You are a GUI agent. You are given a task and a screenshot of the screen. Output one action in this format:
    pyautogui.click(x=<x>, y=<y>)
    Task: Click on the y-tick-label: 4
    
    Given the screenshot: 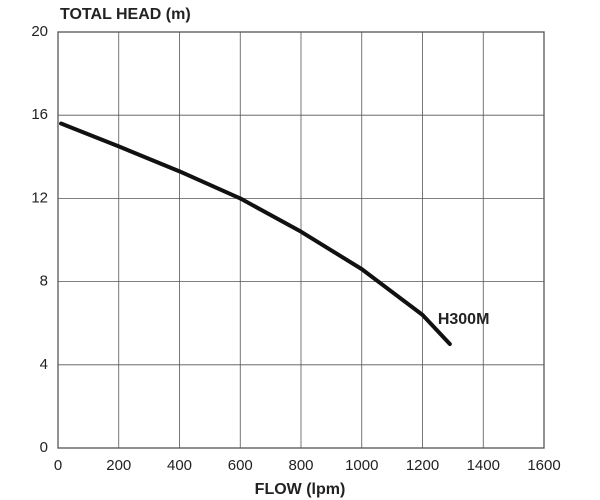 What is the action you would take?
    pyautogui.click(x=44, y=364)
    